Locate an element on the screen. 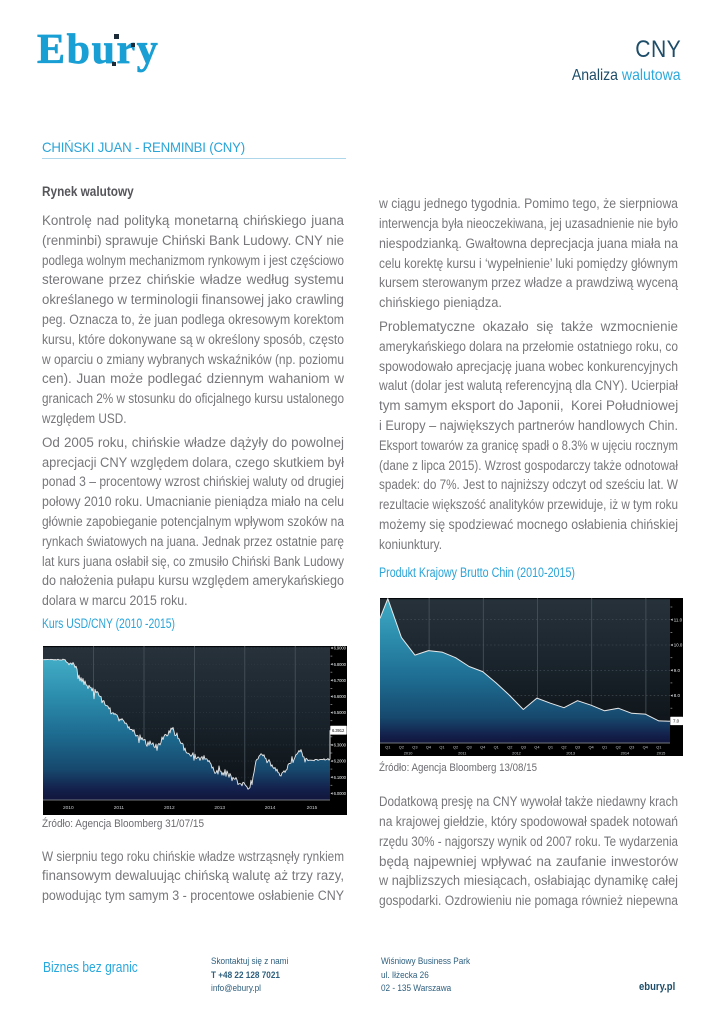  svg-text: 6.2000 is located at coordinates (340, 761).